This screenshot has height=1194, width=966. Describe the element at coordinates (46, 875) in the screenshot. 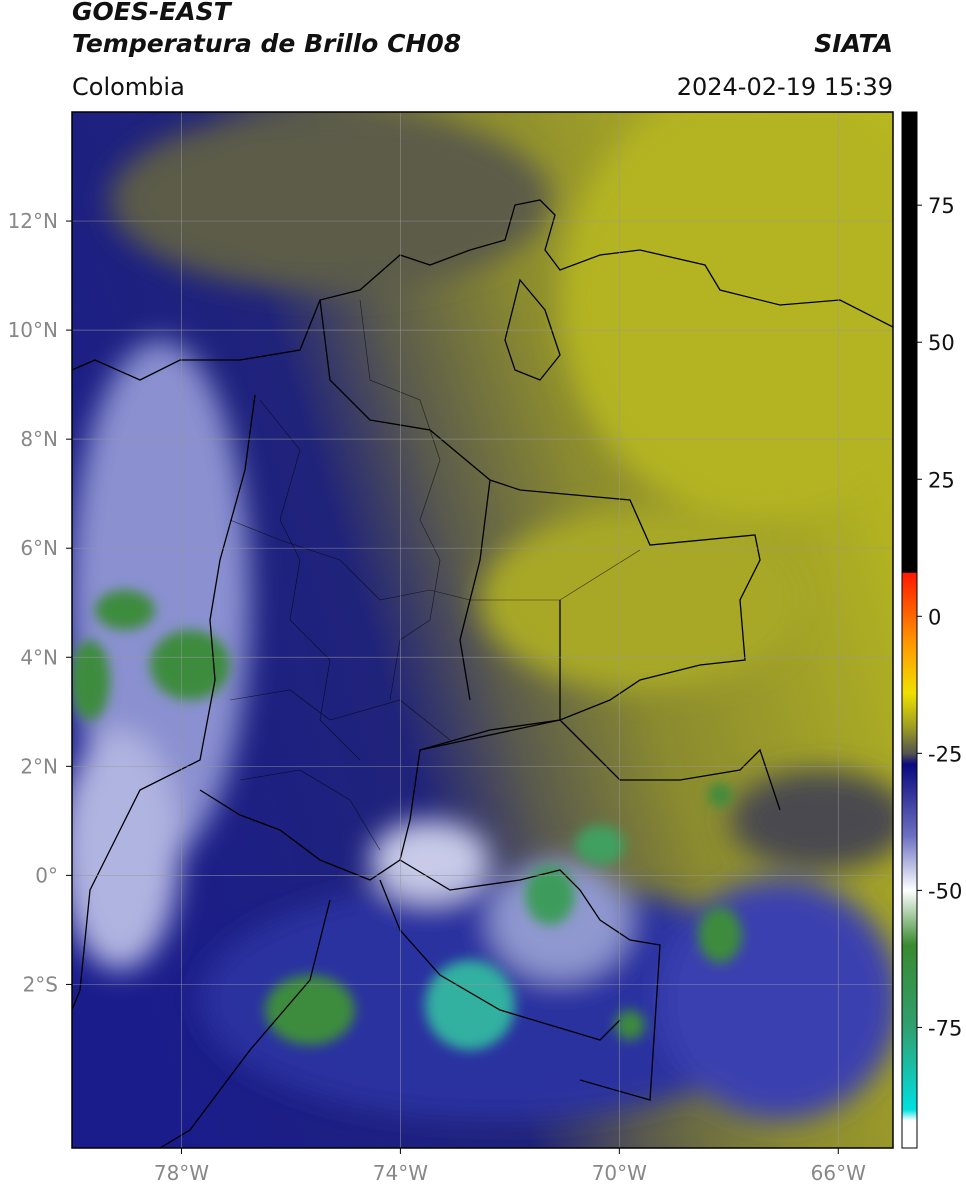

I see `lat-tick-label: 0°` at that location.